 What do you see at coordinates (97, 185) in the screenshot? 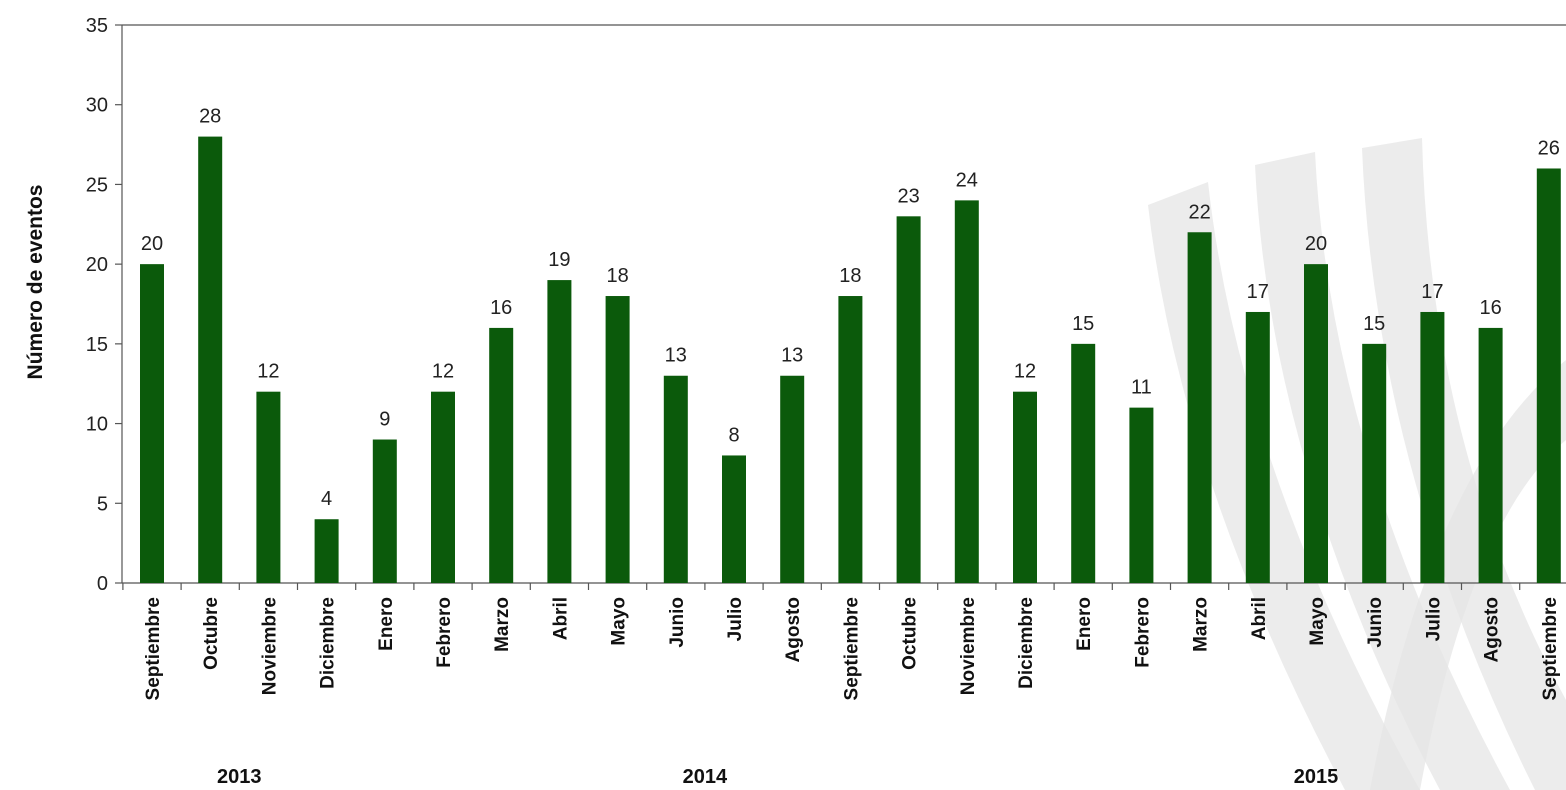
I see `y-tick-label: 25` at bounding box center [97, 185].